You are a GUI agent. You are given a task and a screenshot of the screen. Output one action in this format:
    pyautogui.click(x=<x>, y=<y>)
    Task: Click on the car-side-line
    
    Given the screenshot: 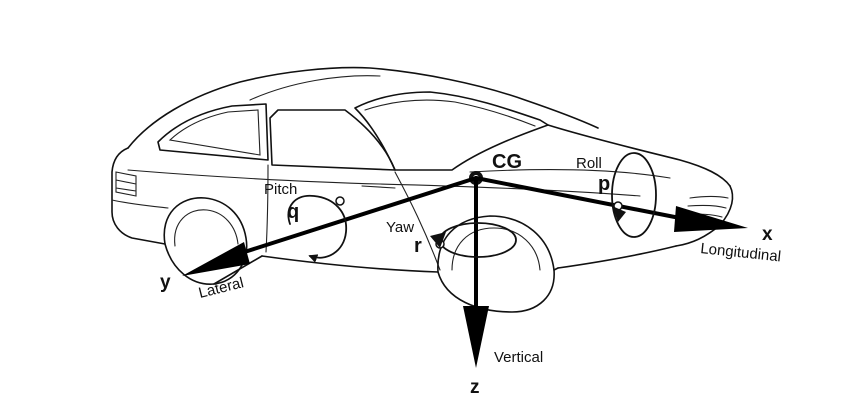 What is the action you would take?
    pyautogui.click(x=384, y=183)
    